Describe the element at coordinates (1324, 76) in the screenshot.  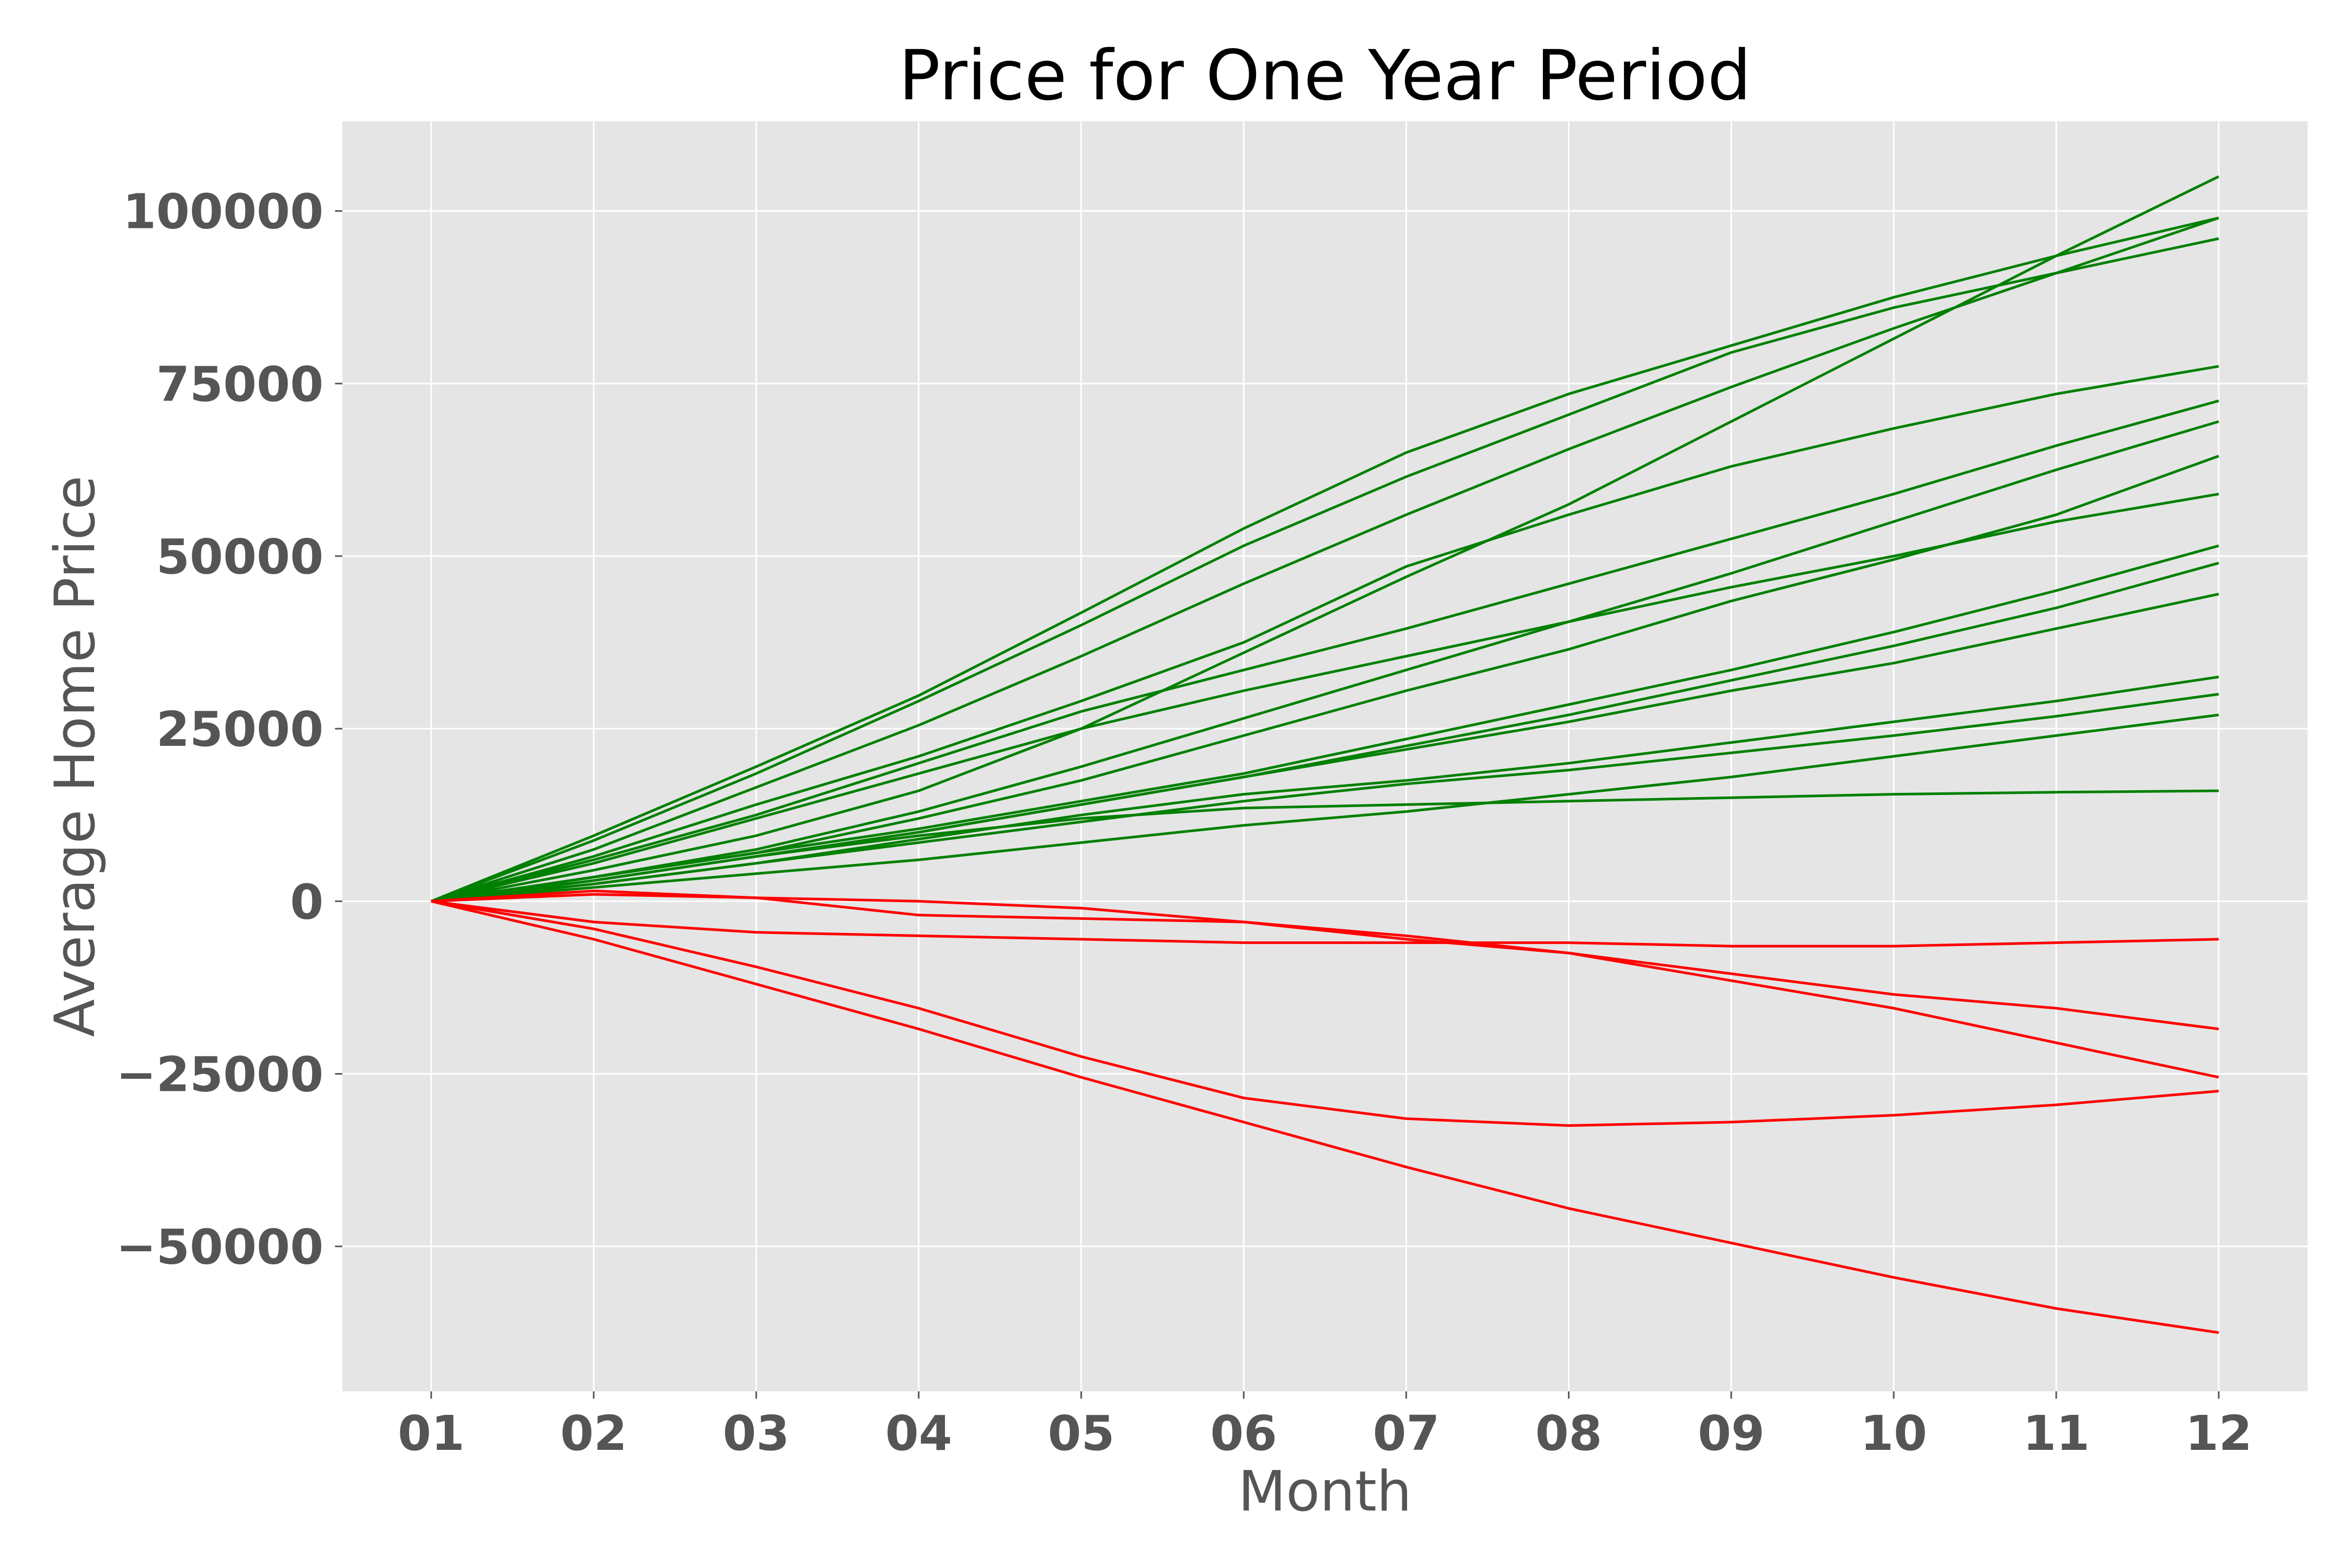
I see `chart-title: Price for One Year Period` at that location.